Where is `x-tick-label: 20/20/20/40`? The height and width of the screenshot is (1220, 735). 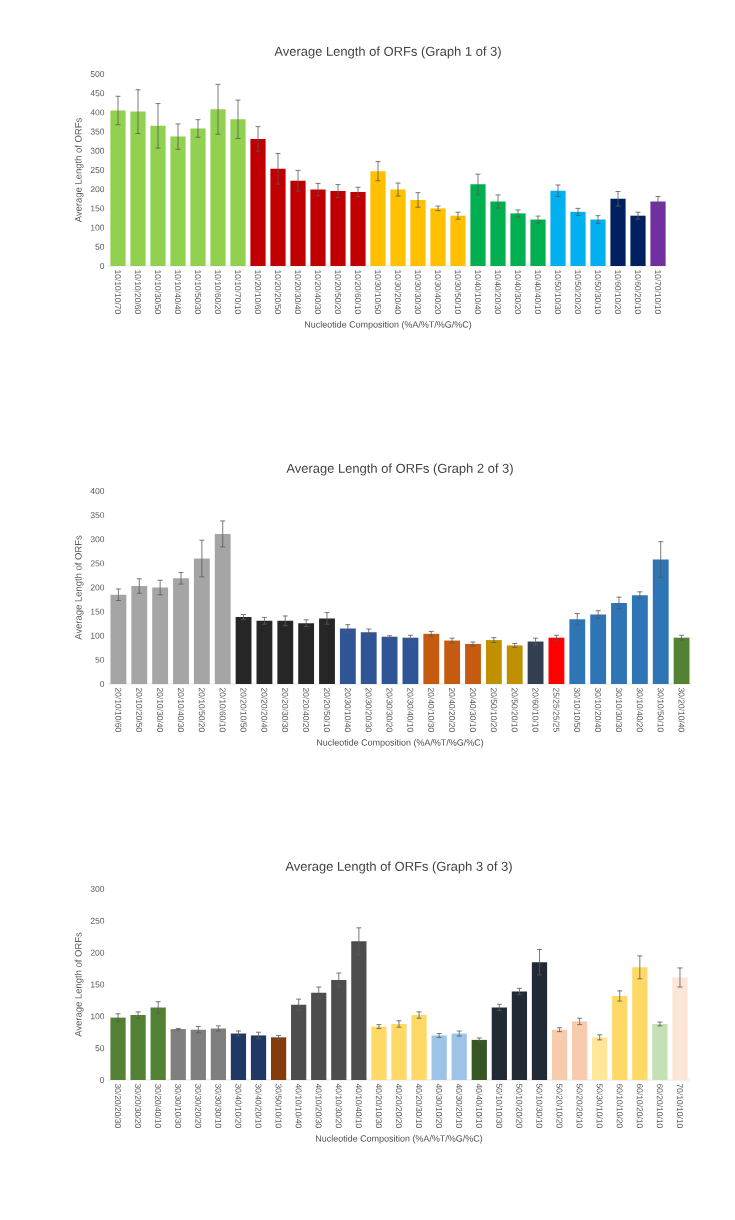 x-tick-label: 20/20/20/40 is located at coordinates (264, 709).